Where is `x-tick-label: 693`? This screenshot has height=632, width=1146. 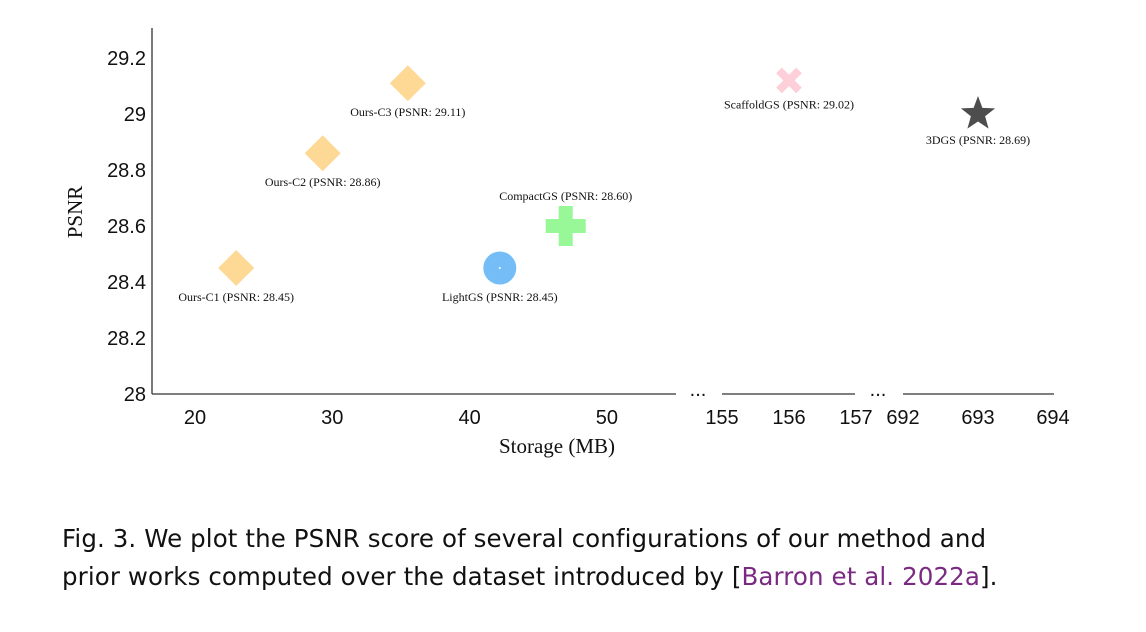
x-tick-label: 693 is located at coordinates (977, 418).